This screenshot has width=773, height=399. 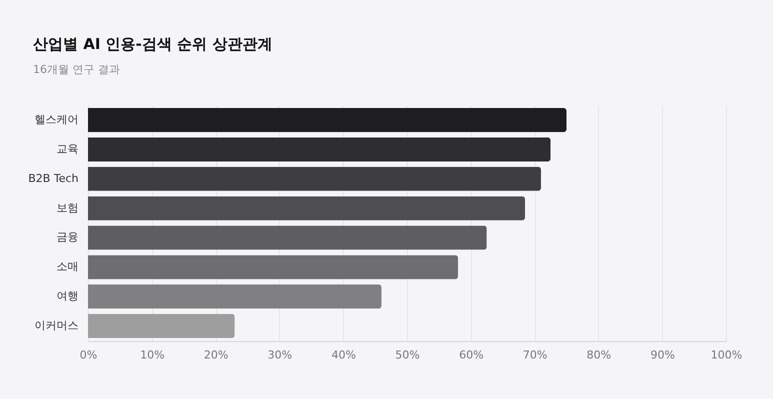 What do you see at coordinates (662, 355) in the screenshot?
I see `x-tick-label: 90%` at bounding box center [662, 355].